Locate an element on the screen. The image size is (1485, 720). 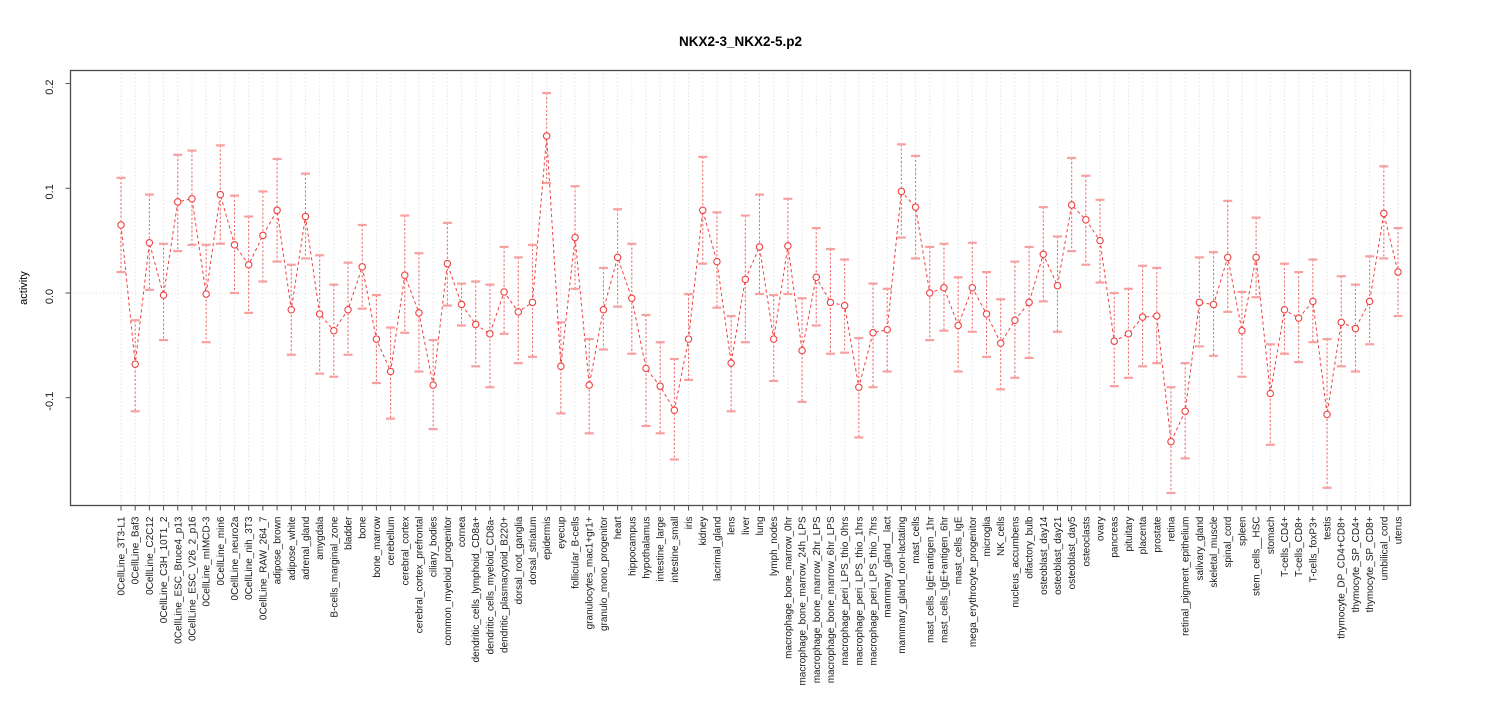
x-tick-label: common_myeloid_progenitor is located at coordinates (448, 581).